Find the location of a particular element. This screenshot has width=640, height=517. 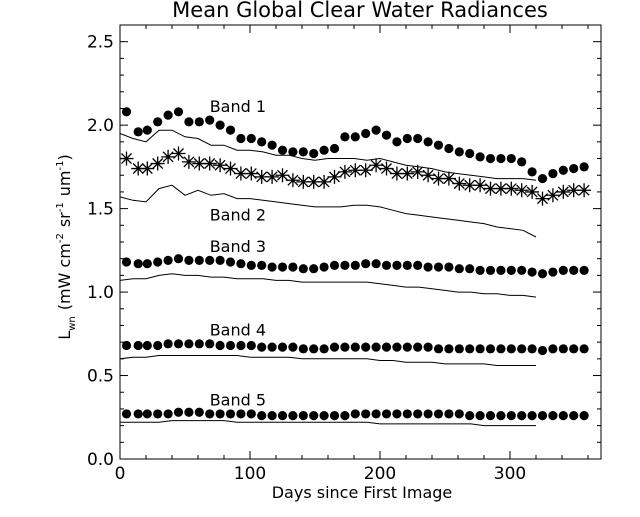

y-axis-title-open: (mW cm is located at coordinates (64, 276).